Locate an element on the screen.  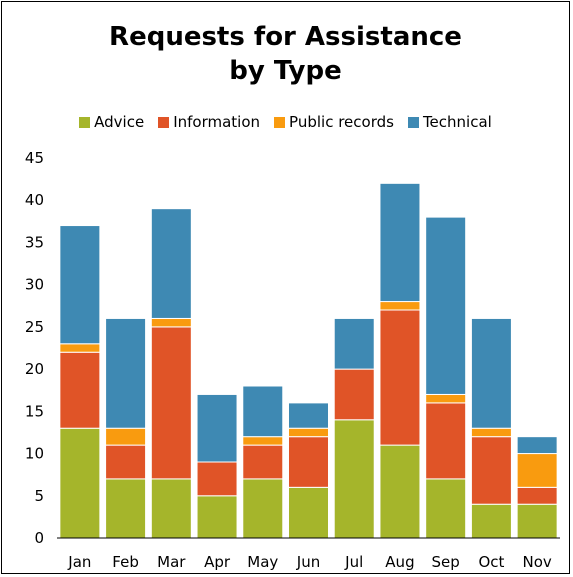
legend-item-advice: Advice is located at coordinates (111, 122).